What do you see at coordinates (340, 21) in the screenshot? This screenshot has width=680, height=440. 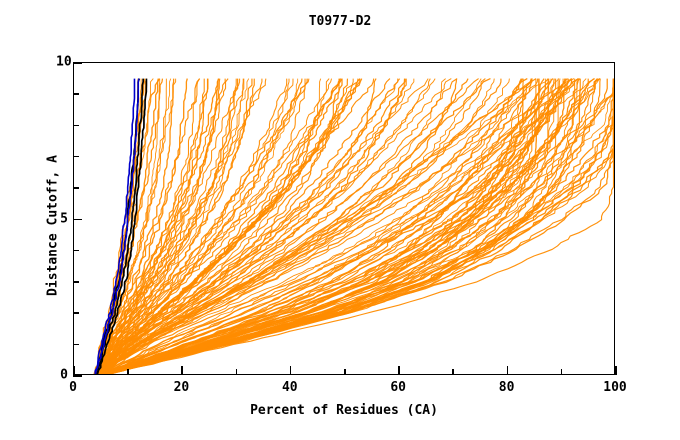 I see `chart-title: T0977-D2` at bounding box center [340, 21].